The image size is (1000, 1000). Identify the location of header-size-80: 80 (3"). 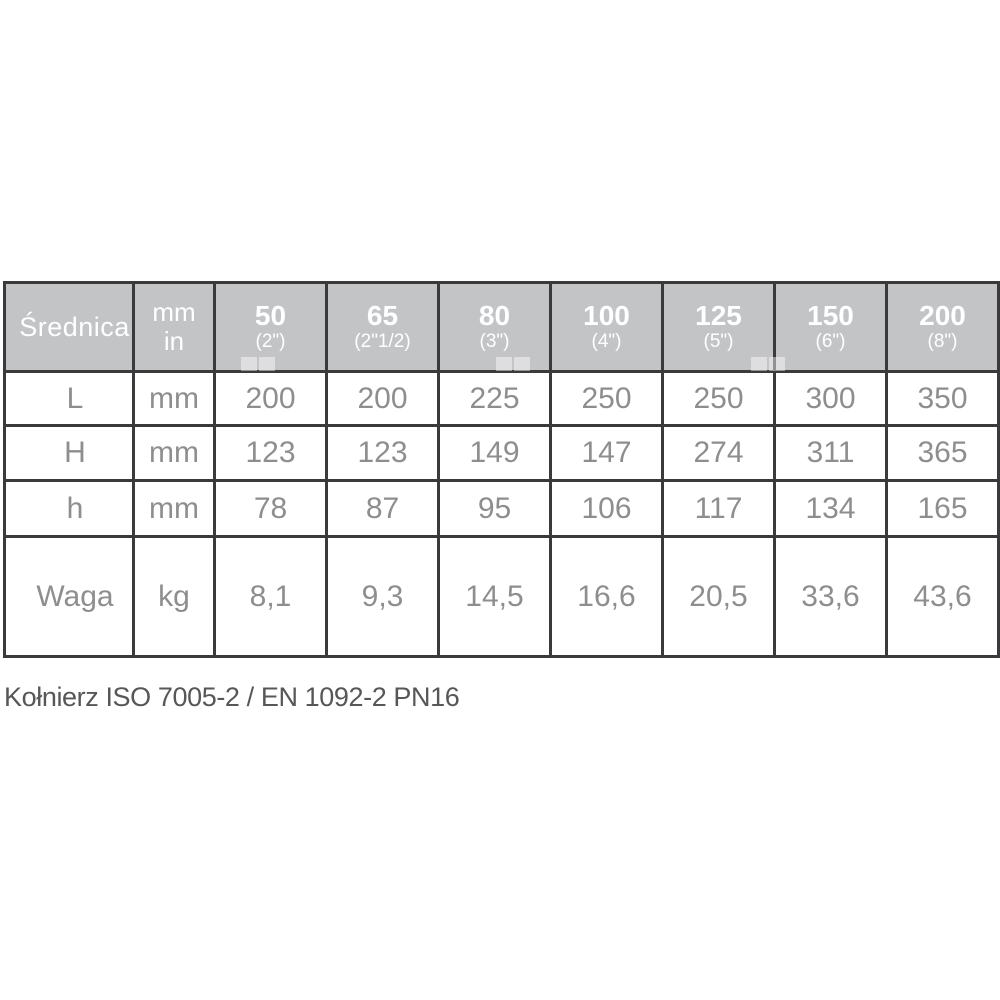
(494, 327).